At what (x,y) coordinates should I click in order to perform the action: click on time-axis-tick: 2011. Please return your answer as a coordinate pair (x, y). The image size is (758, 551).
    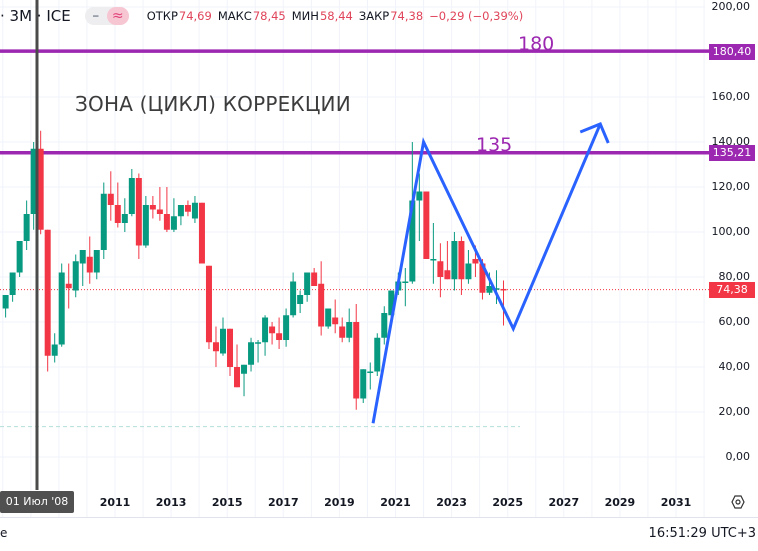
    Looking at the image, I should click on (115, 502).